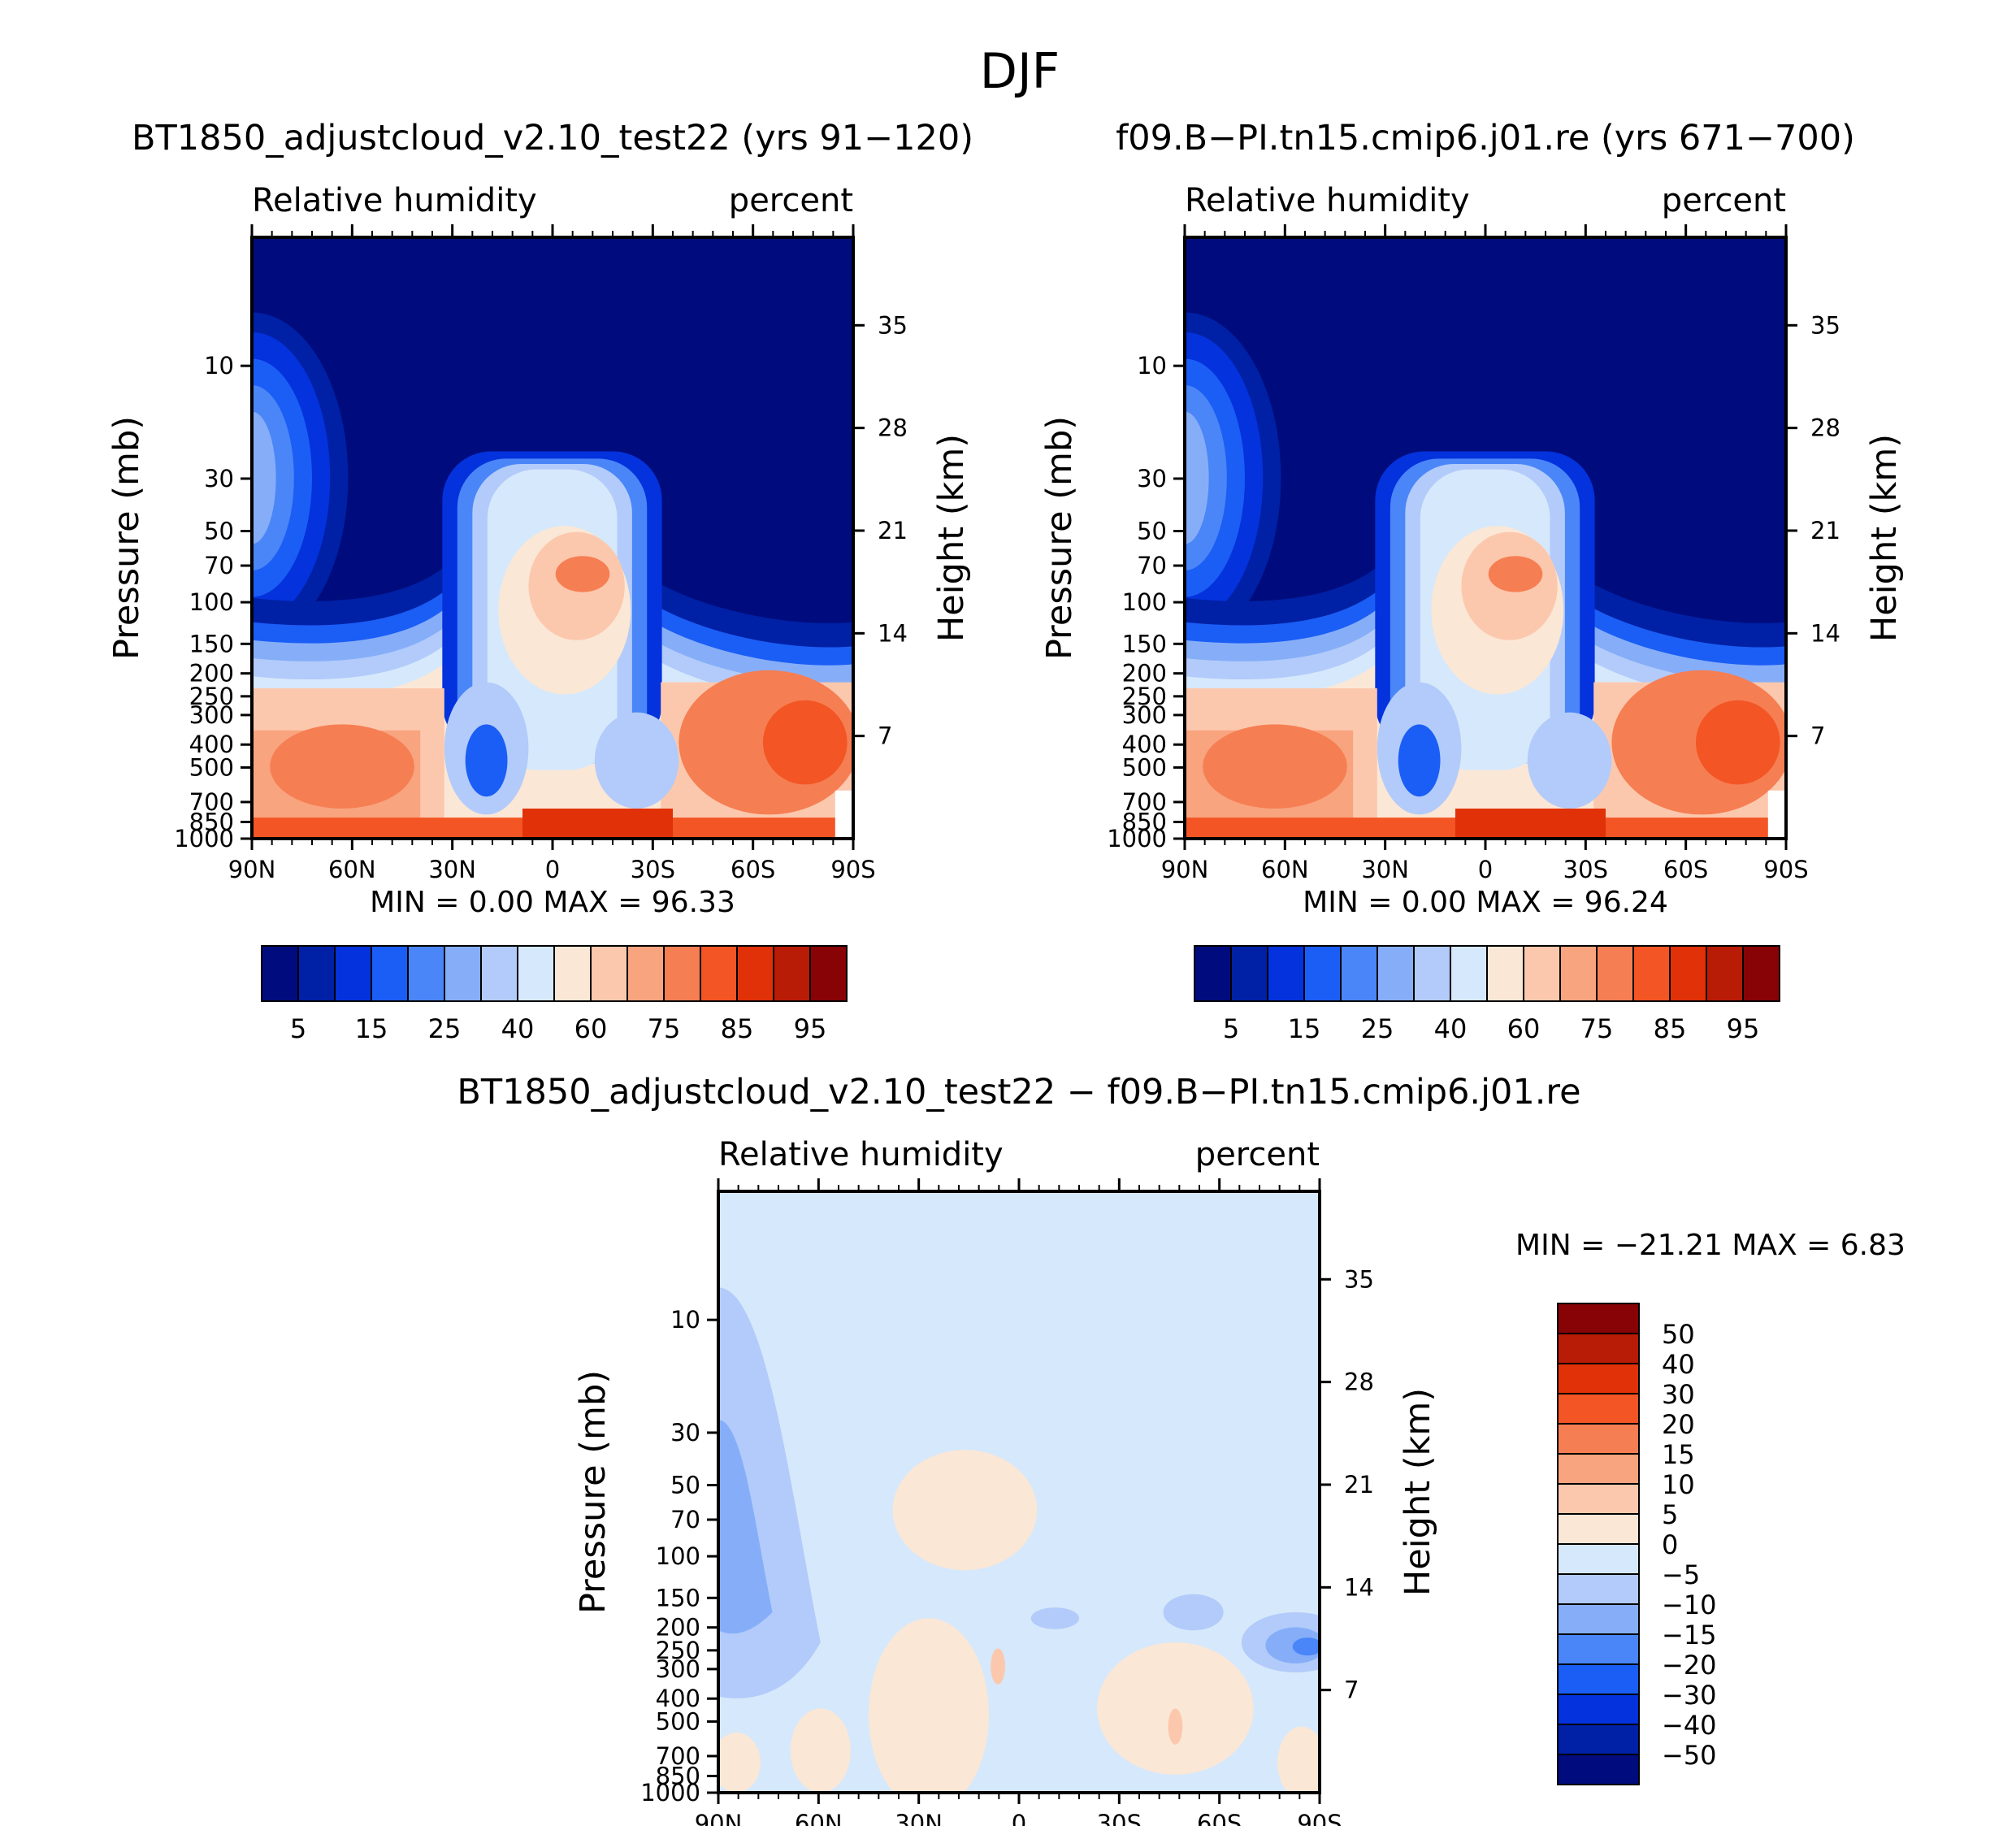 This screenshot has width=2016, height=1826. Describe the element at coordinates (1678, 1484) in the screenshot. I see `colorbar-label: 10` at that location.